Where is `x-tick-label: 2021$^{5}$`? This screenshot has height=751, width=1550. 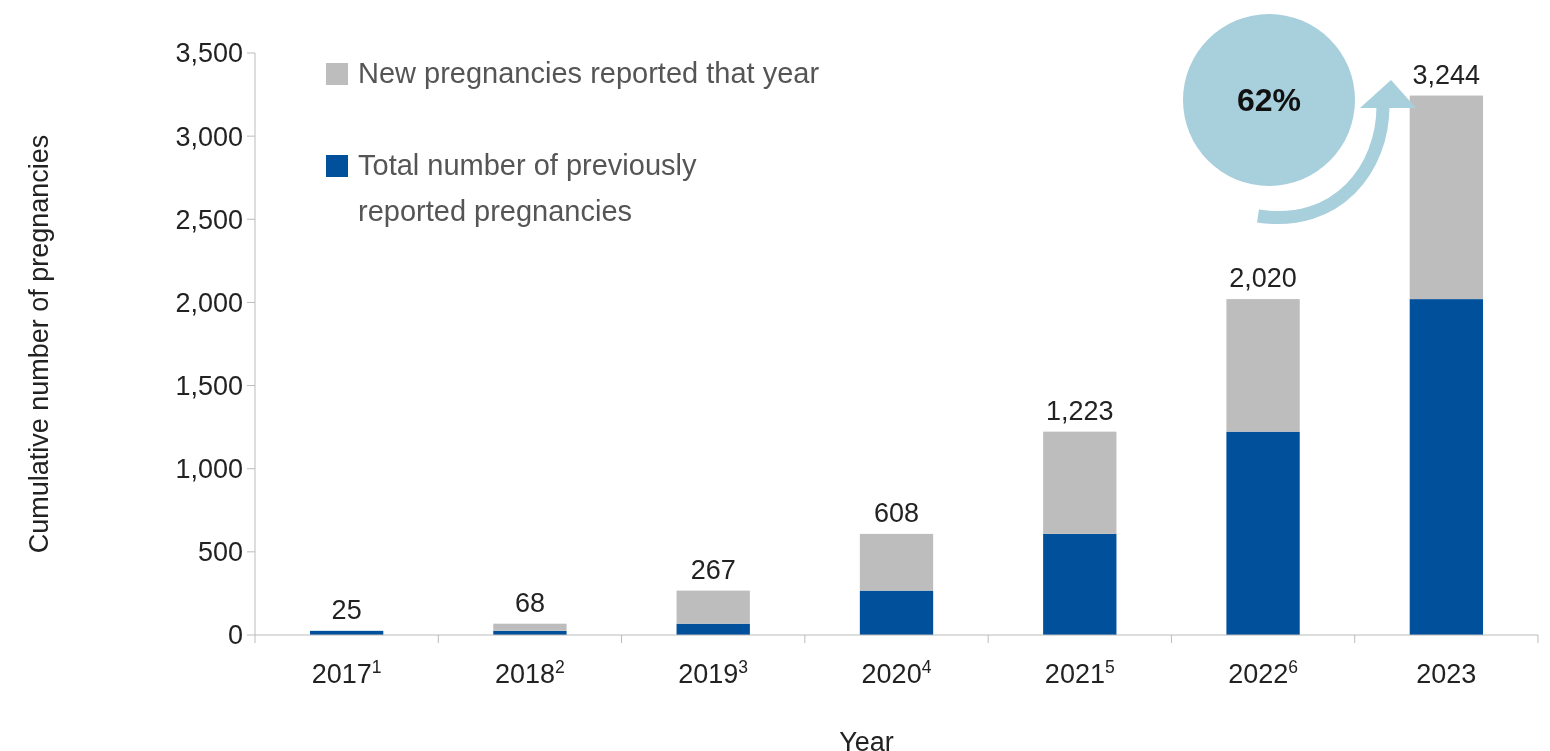 x-tick-label: 2021$^{5}$ is located at coordinates (1079, 673).